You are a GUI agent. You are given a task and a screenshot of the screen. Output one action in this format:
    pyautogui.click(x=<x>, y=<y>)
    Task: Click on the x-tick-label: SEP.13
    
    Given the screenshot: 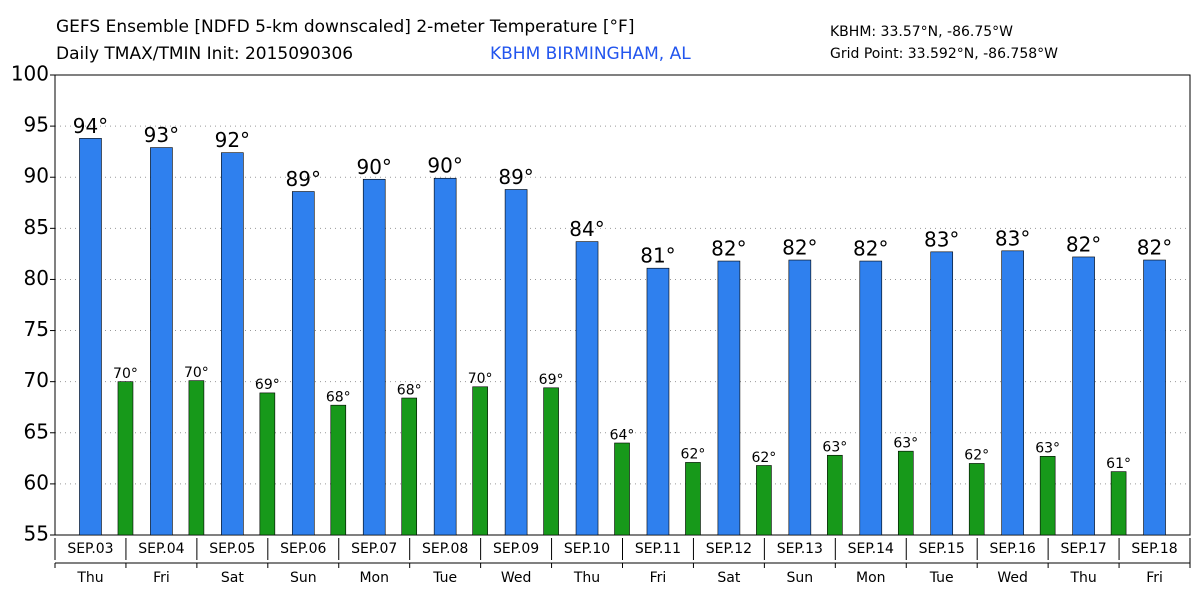 What is the action you would take?
    pyautogui.click(x=800, y=549)
    